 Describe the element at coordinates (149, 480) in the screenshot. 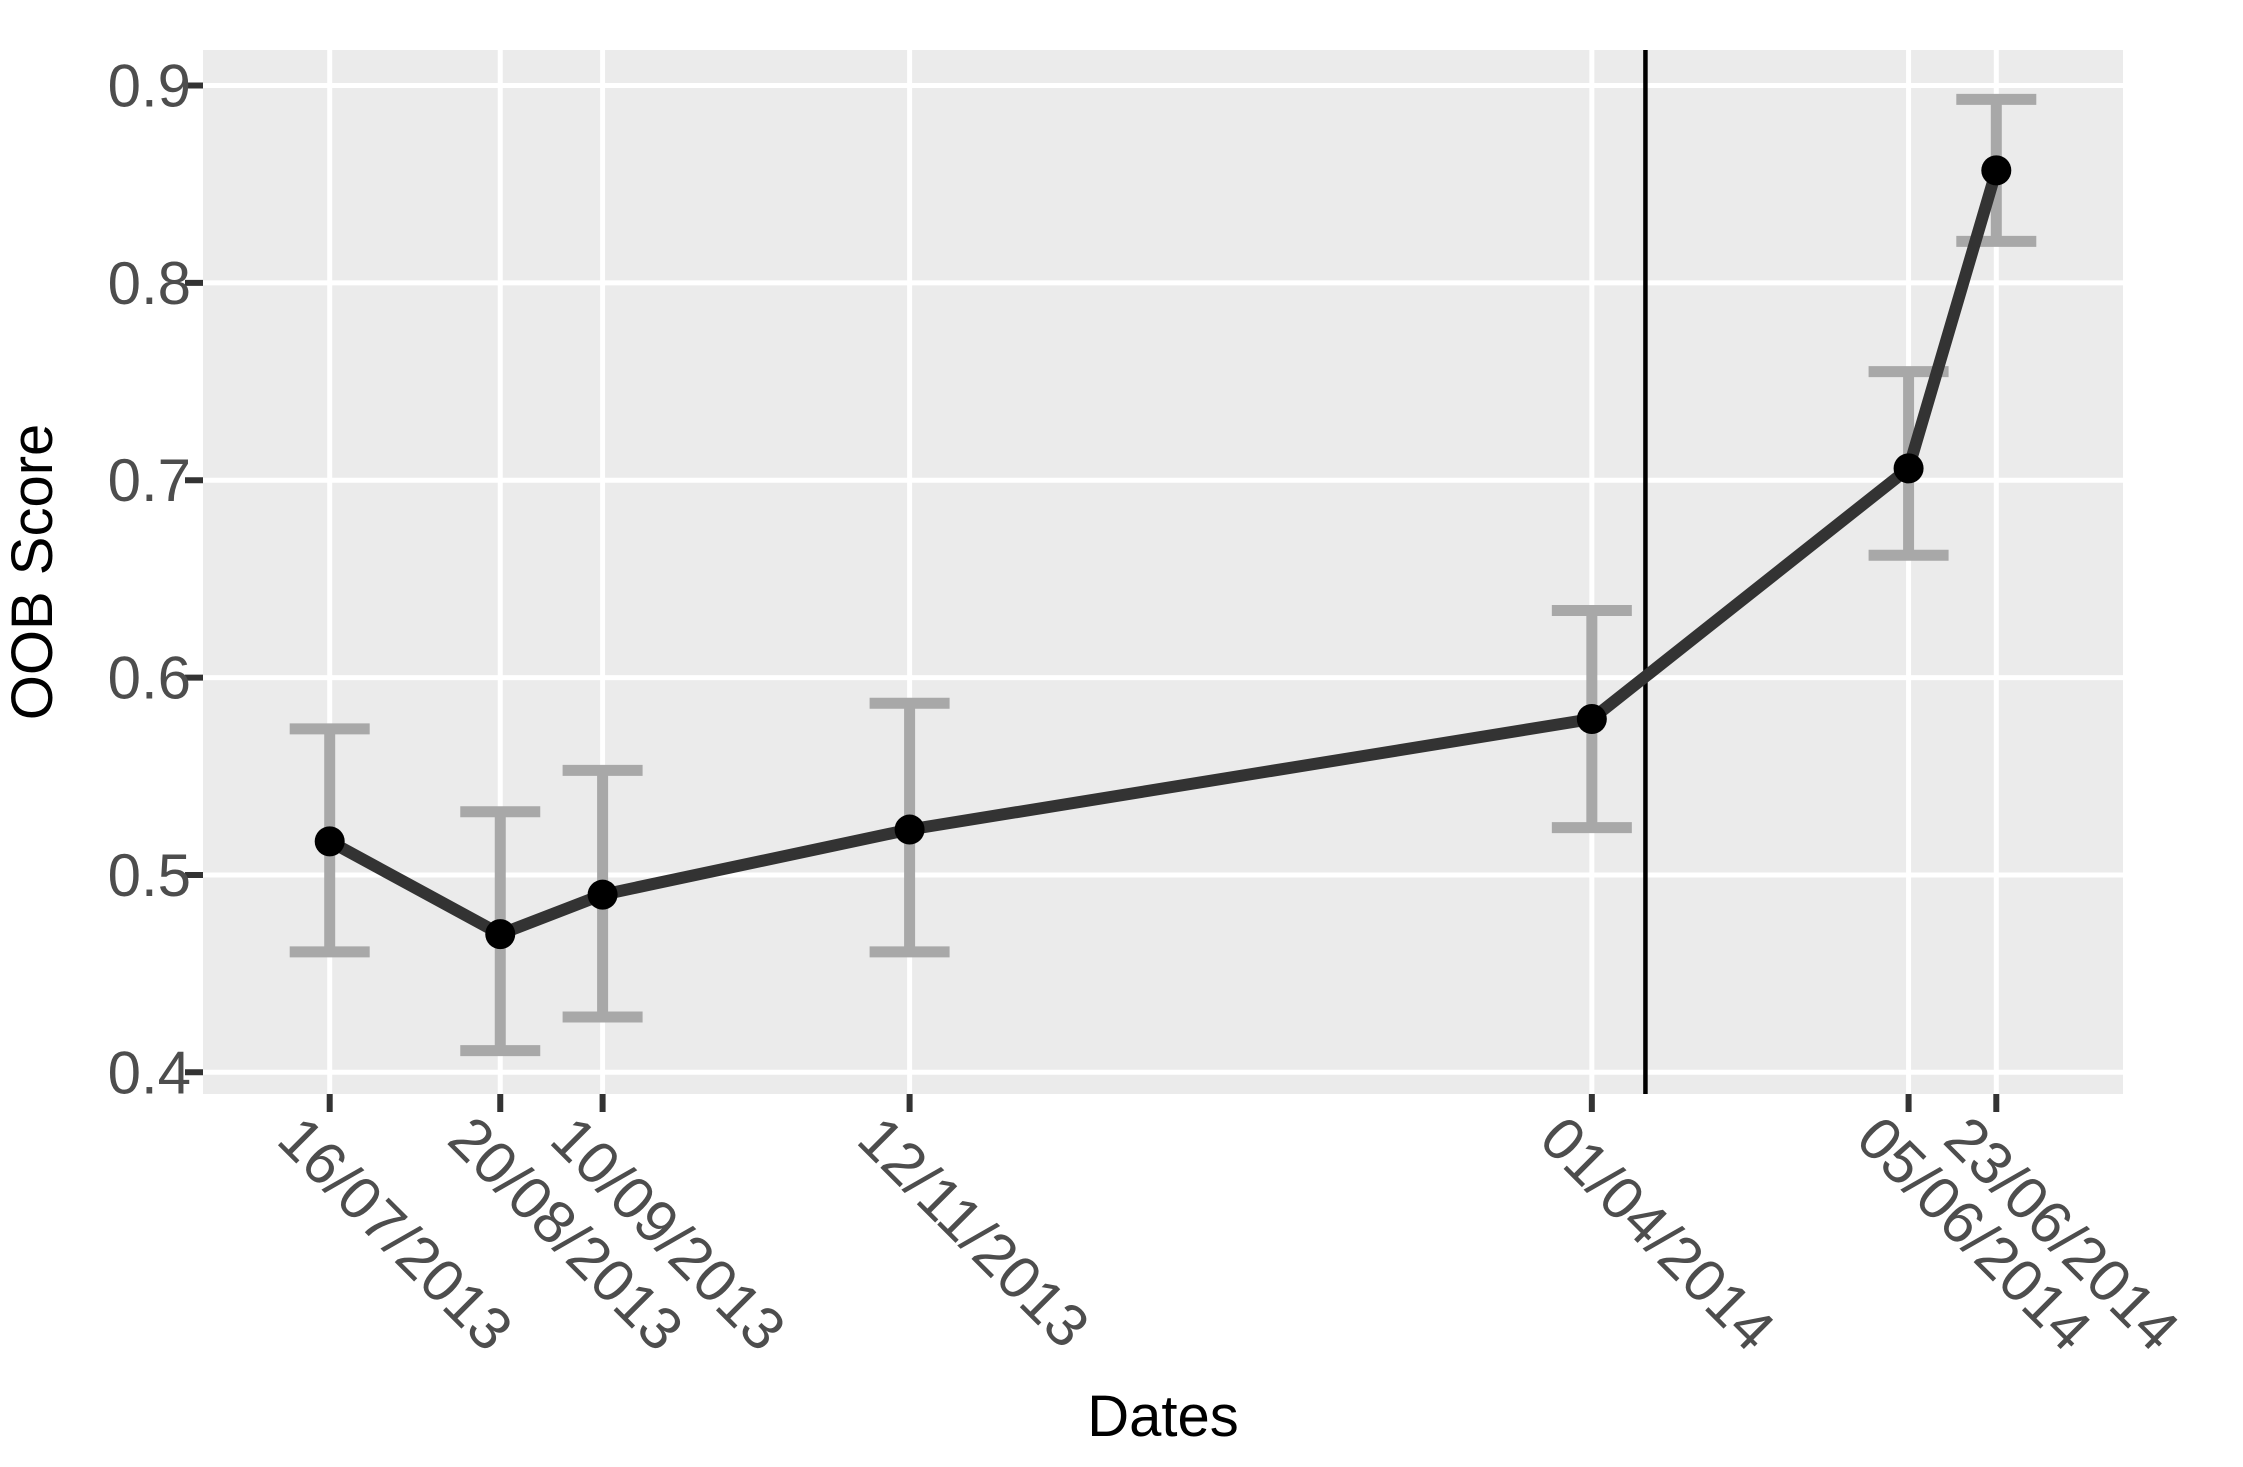

I see `y-tick-label: 0.7` at that location.